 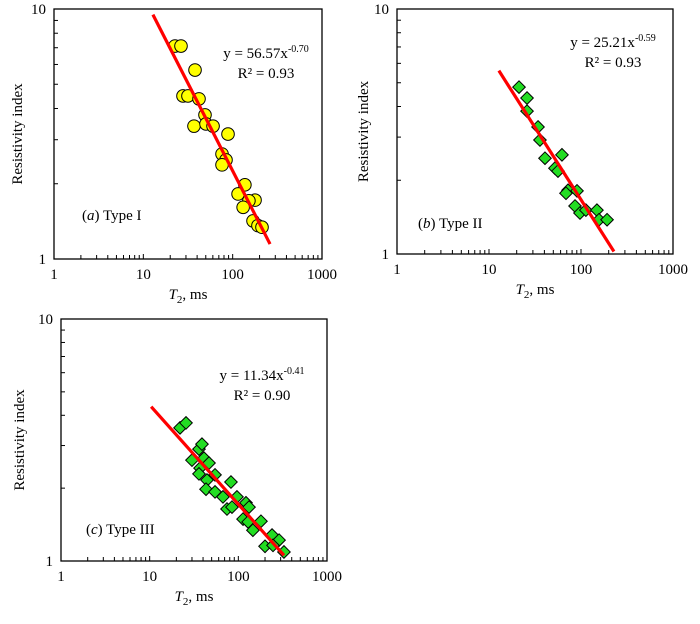 I want to click on panel-label: (b) Type II, so click(x=450, y=224).